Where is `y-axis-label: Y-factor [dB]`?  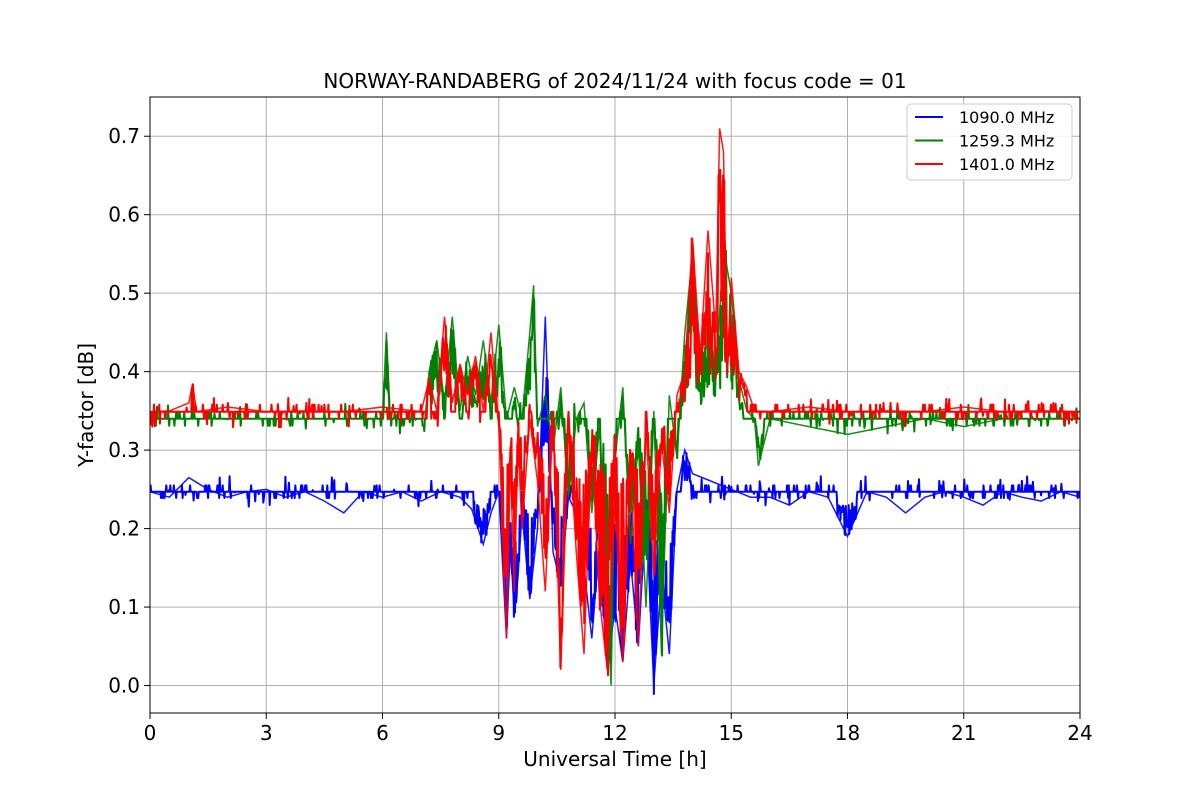
y-axis-label: Y-factor [dB] is located at coordinates (86, 405).